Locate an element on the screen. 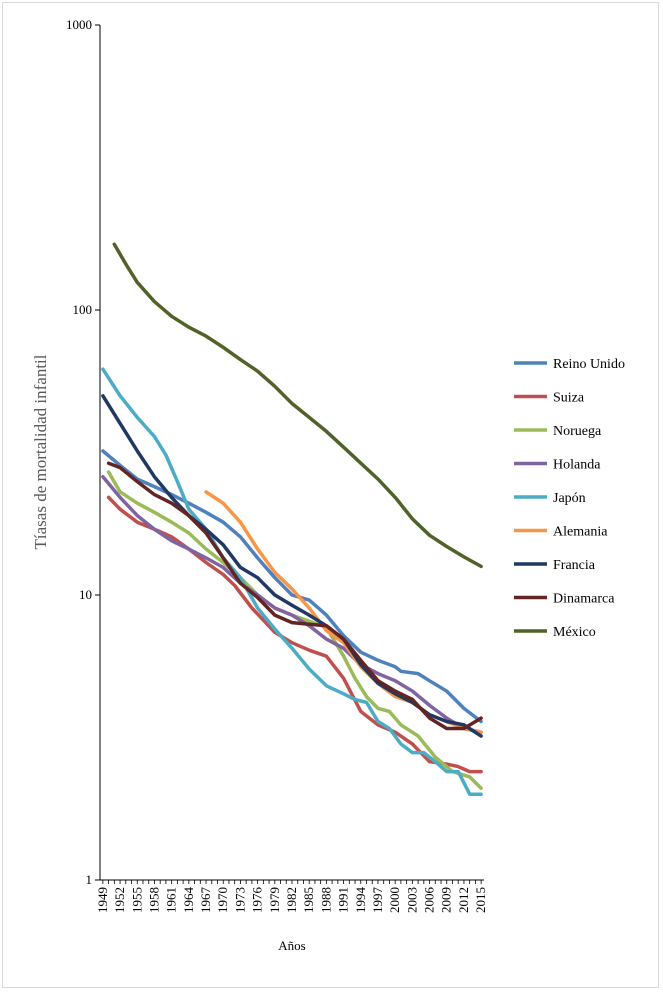 The height and width of the screenshot is (992, 663). series-line-alemania is located at coordinates (343, 612).